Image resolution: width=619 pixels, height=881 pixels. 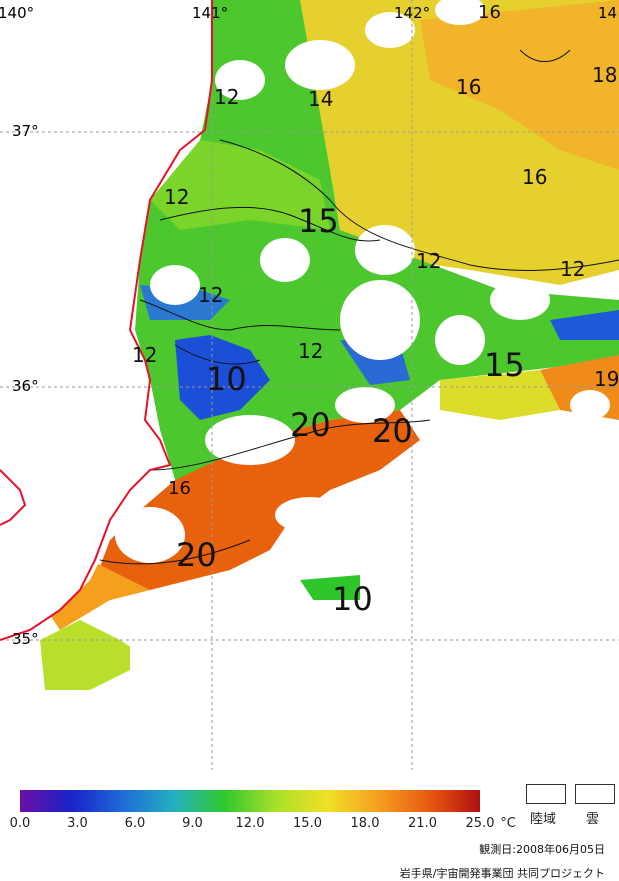 I want to click on colorbar, so click(x=250, y=801).